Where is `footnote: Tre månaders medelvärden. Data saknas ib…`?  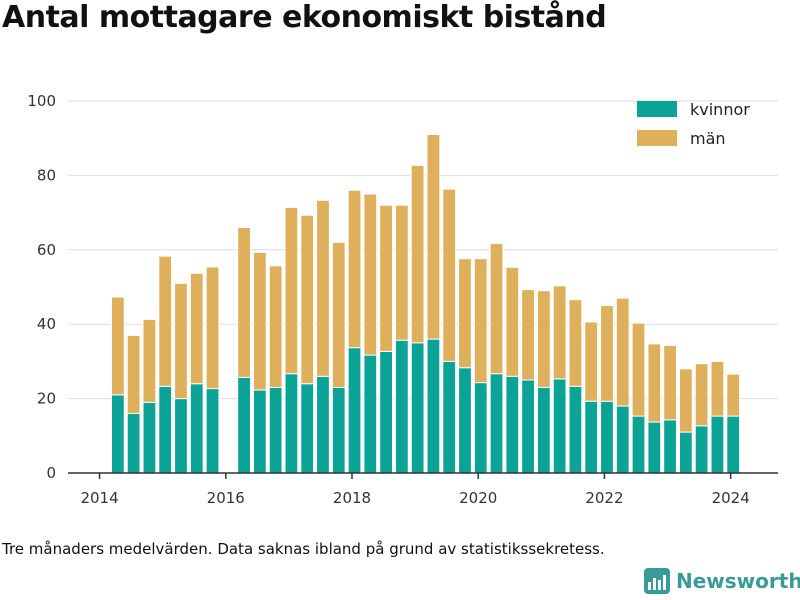
footnote: Tre månaders medelvärden. Data saknas ib… is located at coordinates (303, 549).